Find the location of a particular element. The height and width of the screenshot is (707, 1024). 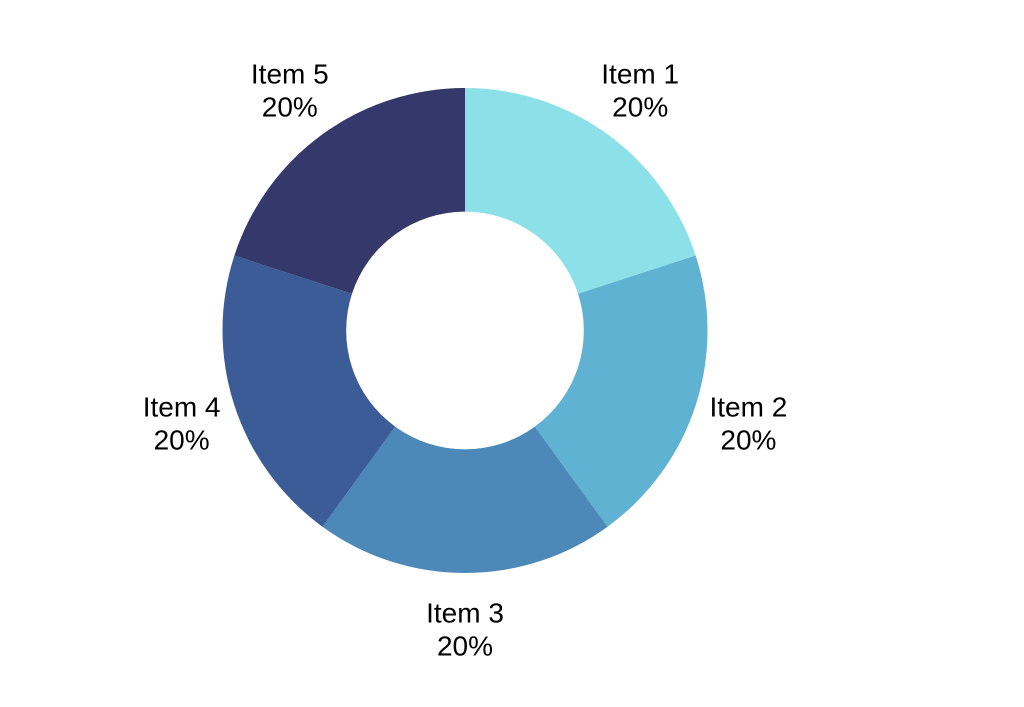

slice-label-name: Item 3 is located at coordinates (465, 613).